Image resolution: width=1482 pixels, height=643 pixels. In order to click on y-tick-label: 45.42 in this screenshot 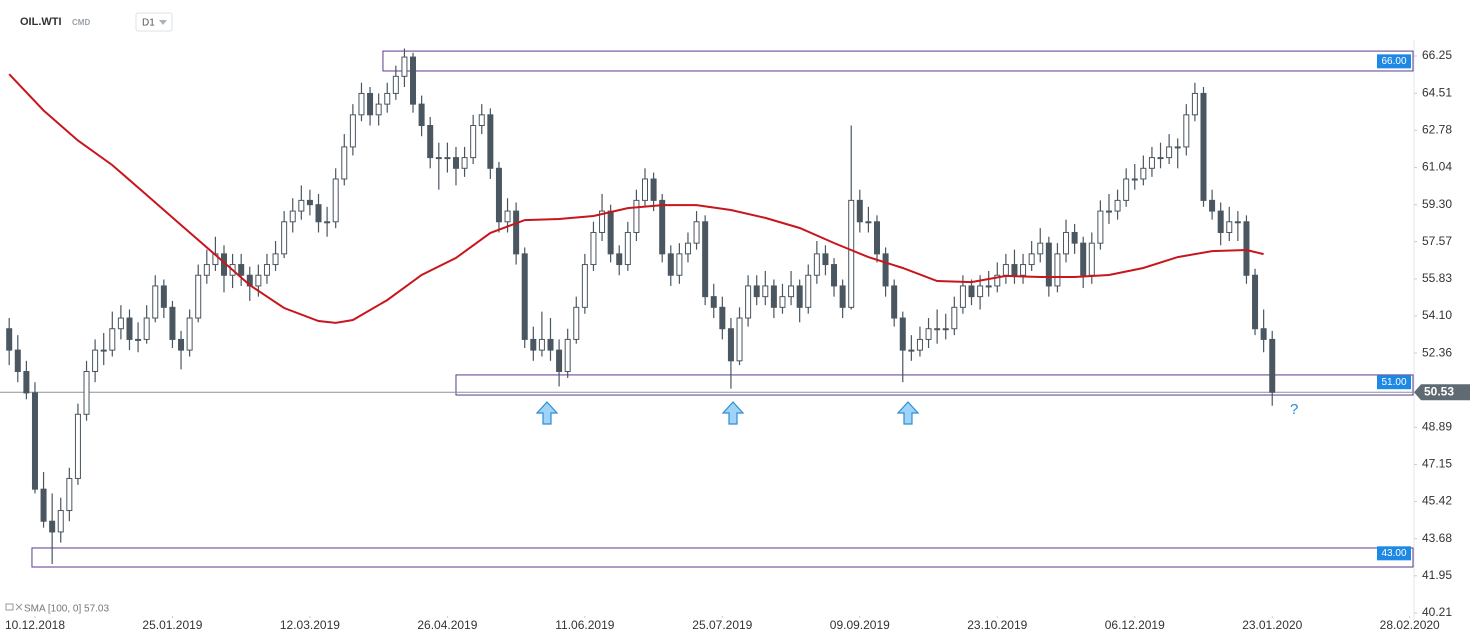, I will do `click(1437, 501)`.